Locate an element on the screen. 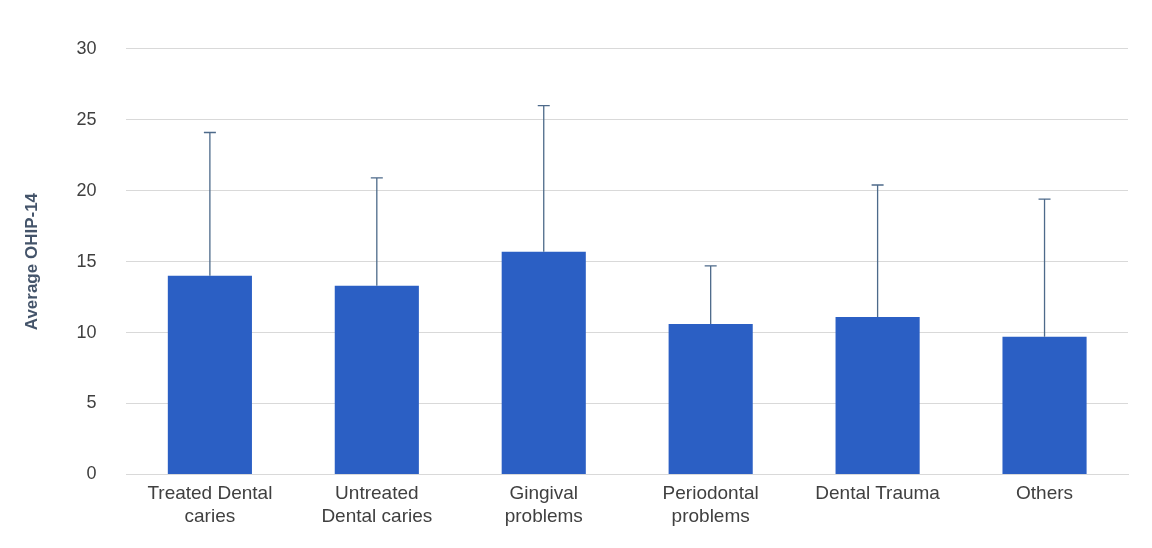 Image resolution: width=1152 pixels, height=548 pixels. x-tick-label: Untreated Dental caries is located at coordinates (377, 504).